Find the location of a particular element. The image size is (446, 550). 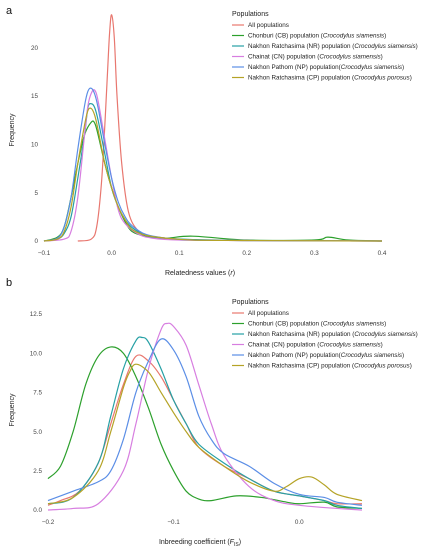

panel-a-letter: a is located at coordinates (9, 11).